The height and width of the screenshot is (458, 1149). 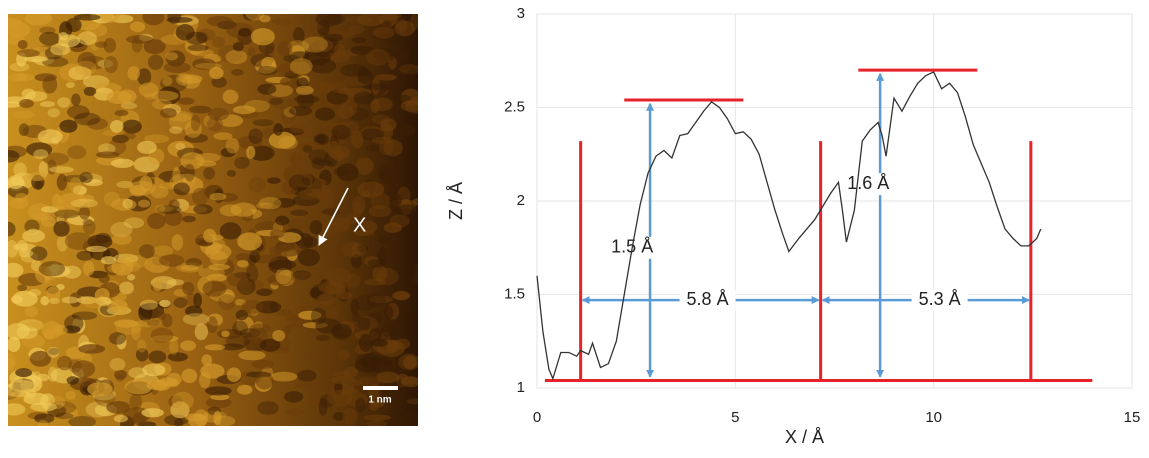 What do you see at coordinates (735, 417) in the screenshot?
I see `x-tick-label: 5` at bounding box center [735, 417].